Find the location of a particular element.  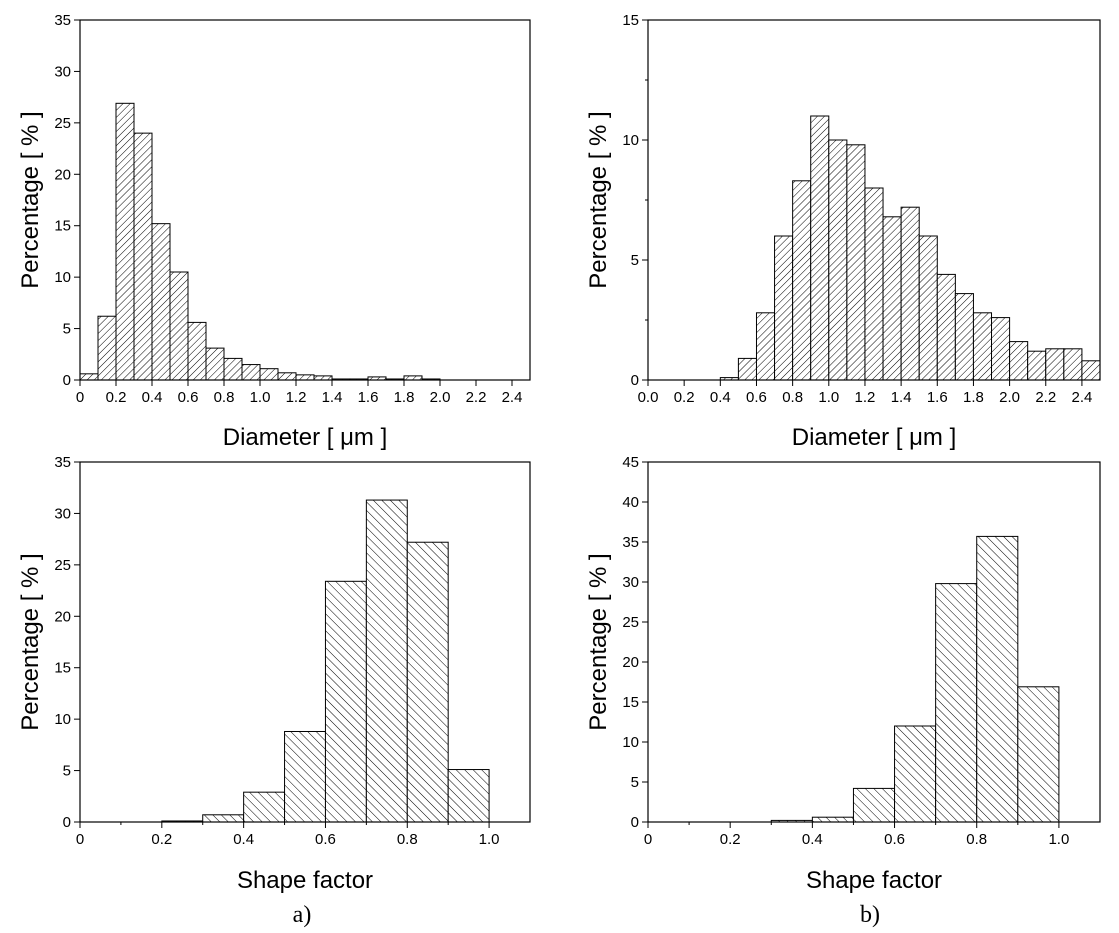

y-tick-label: 20 is located at coordinates (630, 662).